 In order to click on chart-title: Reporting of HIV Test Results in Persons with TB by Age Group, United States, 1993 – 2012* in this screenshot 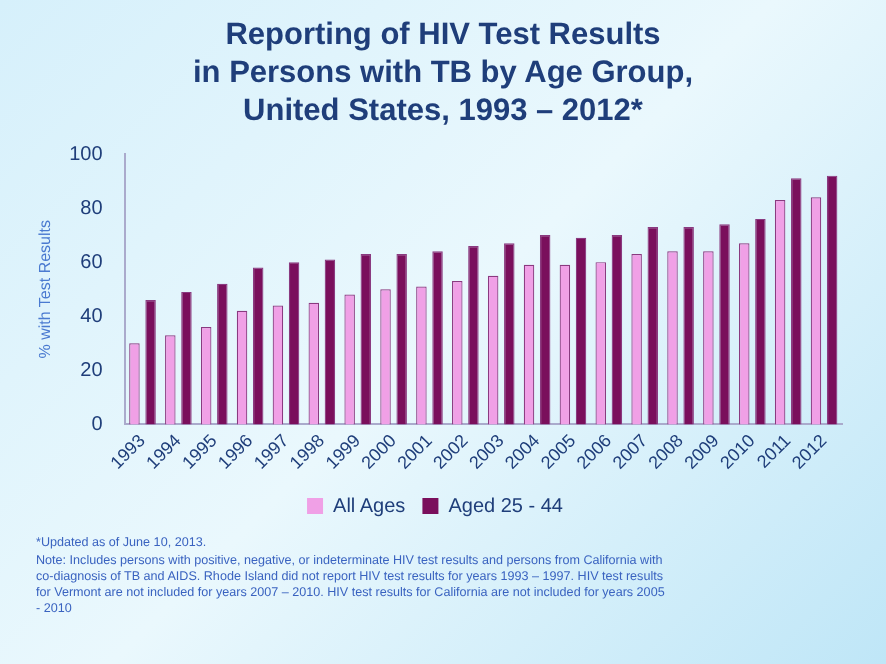, I will do `click(443, 74)`.